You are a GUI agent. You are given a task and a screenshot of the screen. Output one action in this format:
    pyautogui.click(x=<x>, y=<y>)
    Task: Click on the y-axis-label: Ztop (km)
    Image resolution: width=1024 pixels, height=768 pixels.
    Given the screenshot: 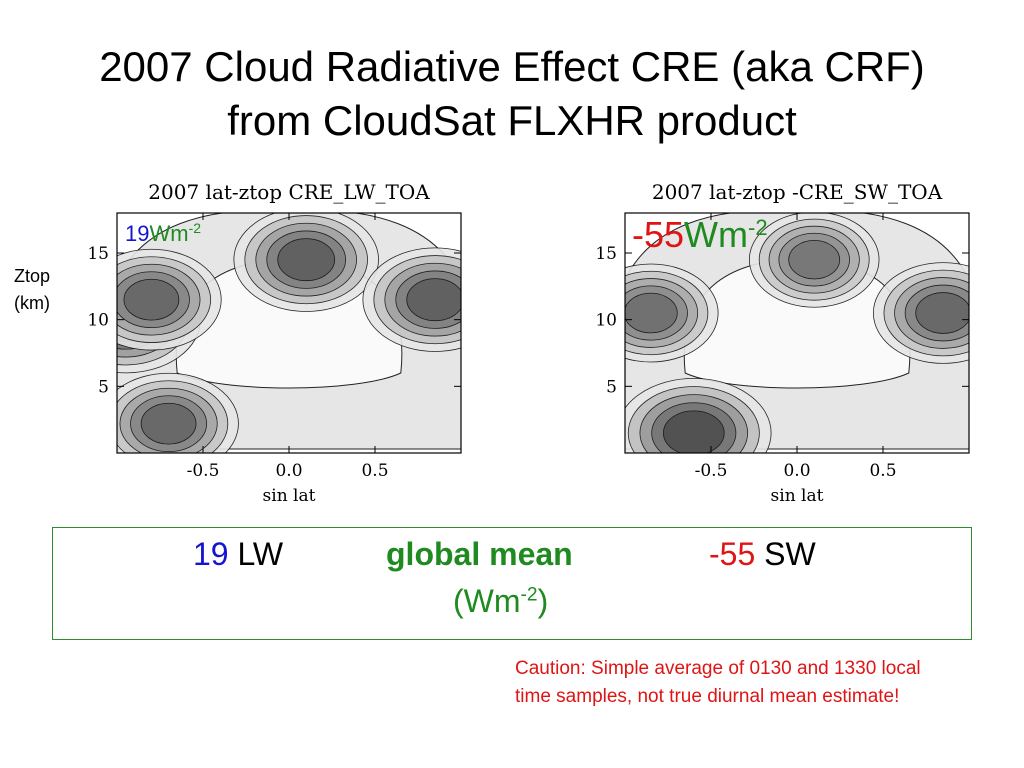 What is the action you would take?
    pyautogui.click(x=32, y=290)
    